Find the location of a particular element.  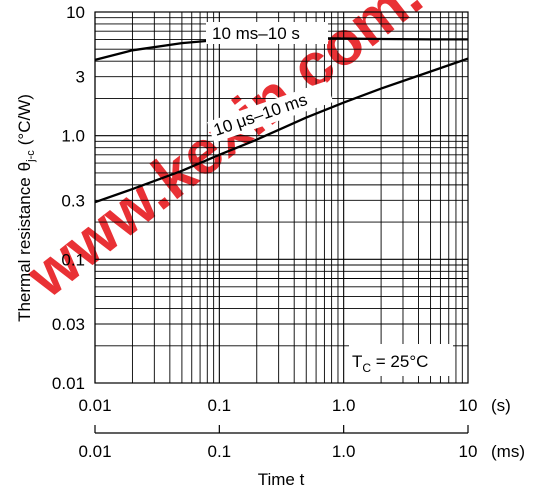

y-axis-title: Thermal resistanceθj-c(°C/W) is located at coordinates (26, 208).